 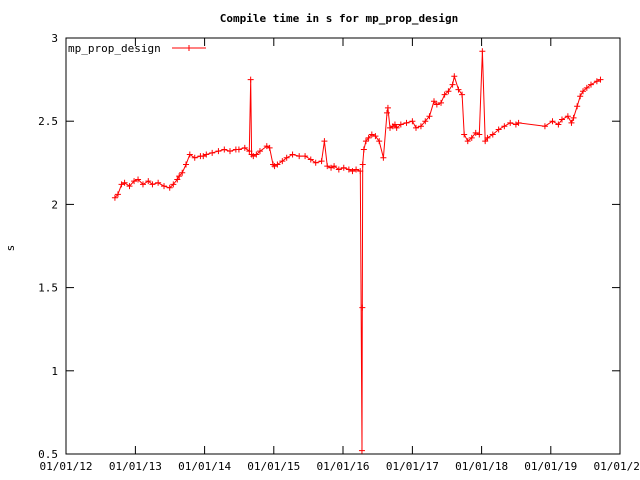 I want to click on legend: mp_prop_design, so click(x=137, y=48).